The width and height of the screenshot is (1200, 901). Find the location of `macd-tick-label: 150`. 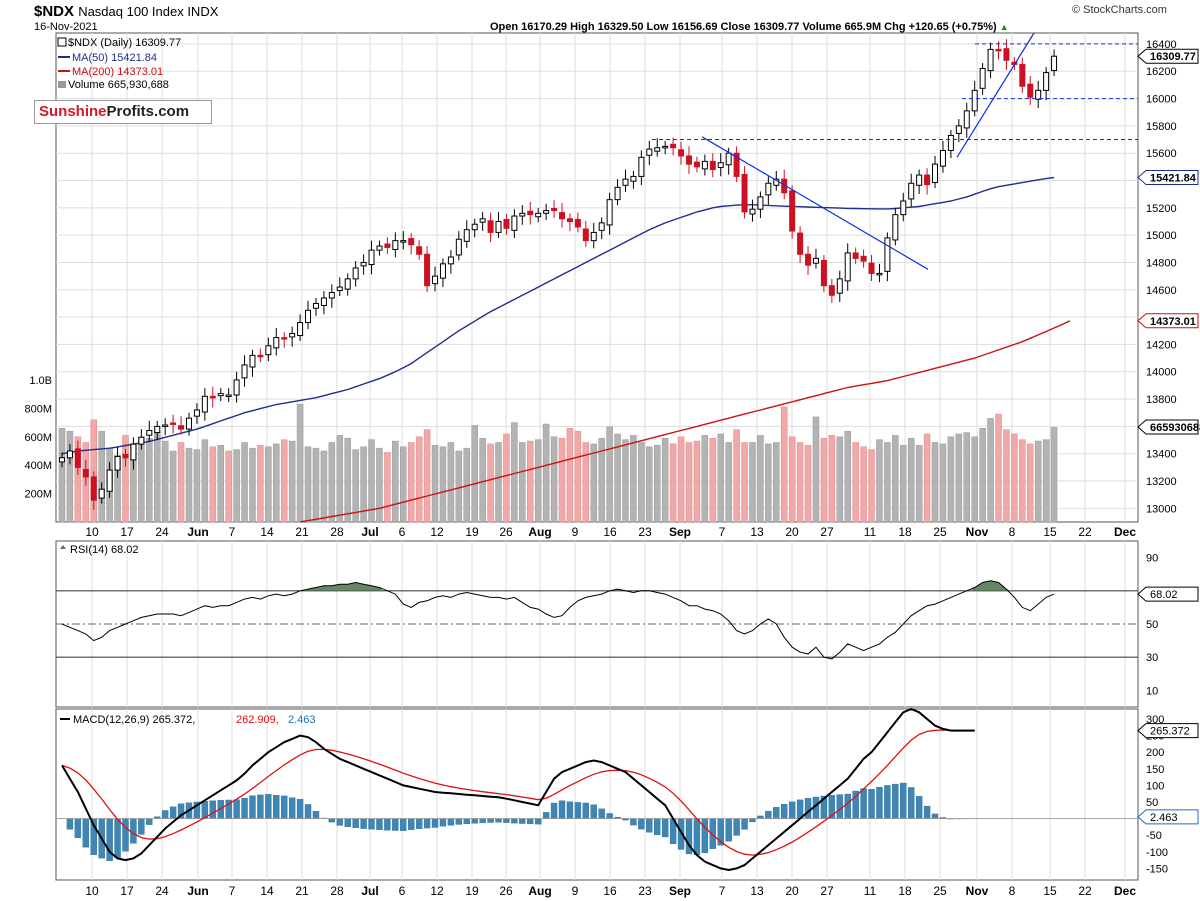

macd-tick-label: 150 is located at coordinates (1155, 770).